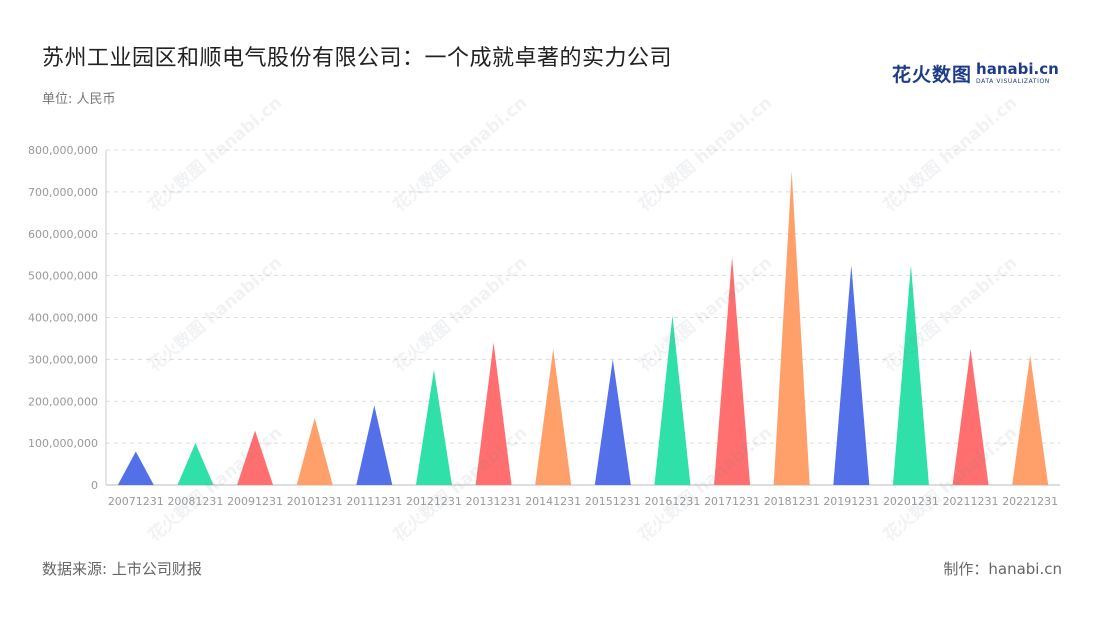 The height and width of the screenshot is (620, 1100). Describe the element at coordinates (1013, 81) in the screenshot. I see `logo-sub-text: DATA VISUALIZATION` at that location.